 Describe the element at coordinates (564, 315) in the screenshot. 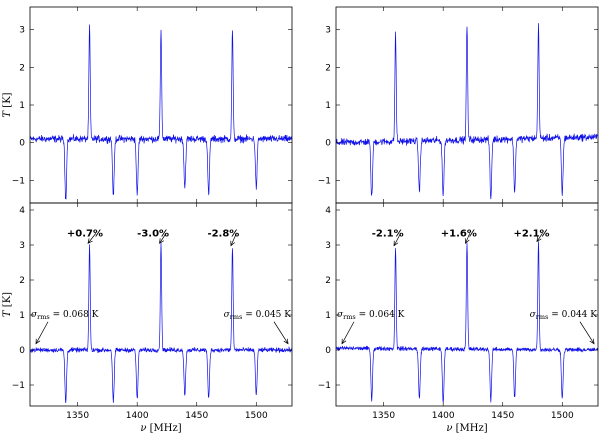

I see `rms-noise-label: σrms = 0.044 K` at that location.